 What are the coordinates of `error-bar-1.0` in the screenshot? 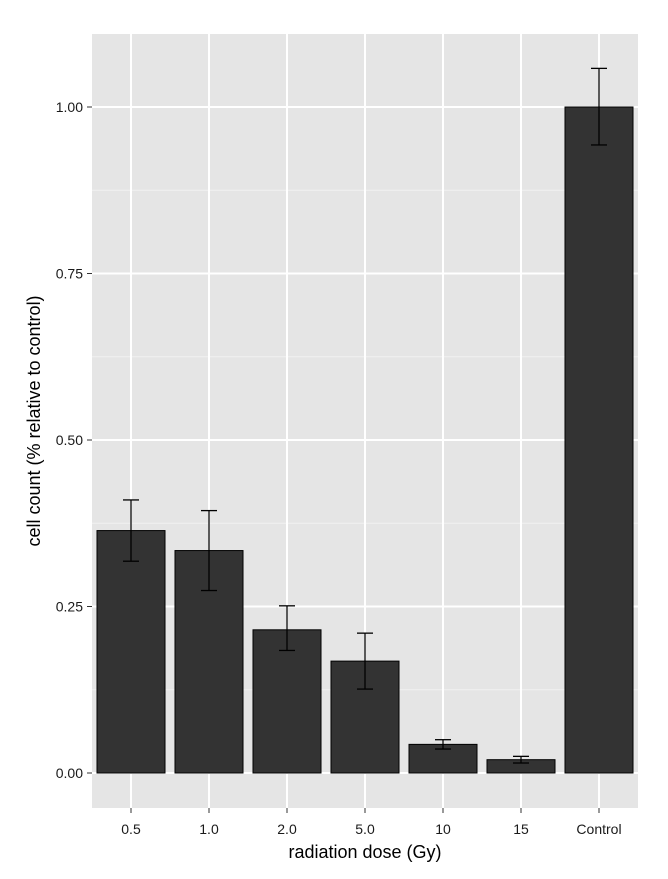 It's located at (209, 550).